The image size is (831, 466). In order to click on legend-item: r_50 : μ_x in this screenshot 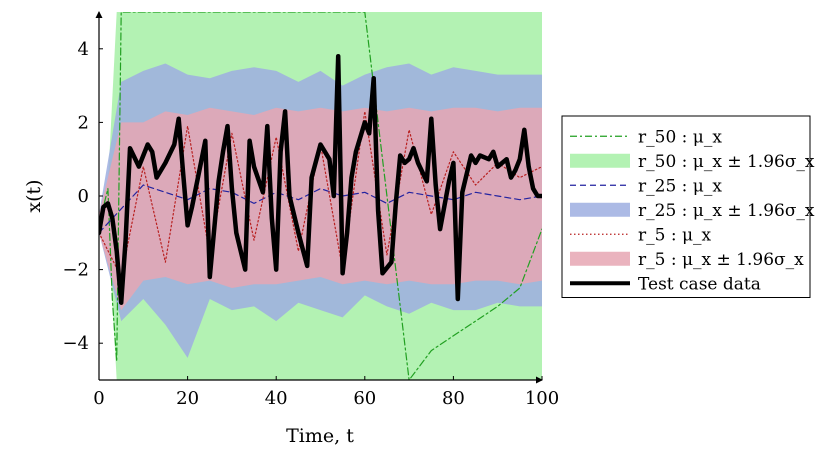, I will do `click(646, 137)`.